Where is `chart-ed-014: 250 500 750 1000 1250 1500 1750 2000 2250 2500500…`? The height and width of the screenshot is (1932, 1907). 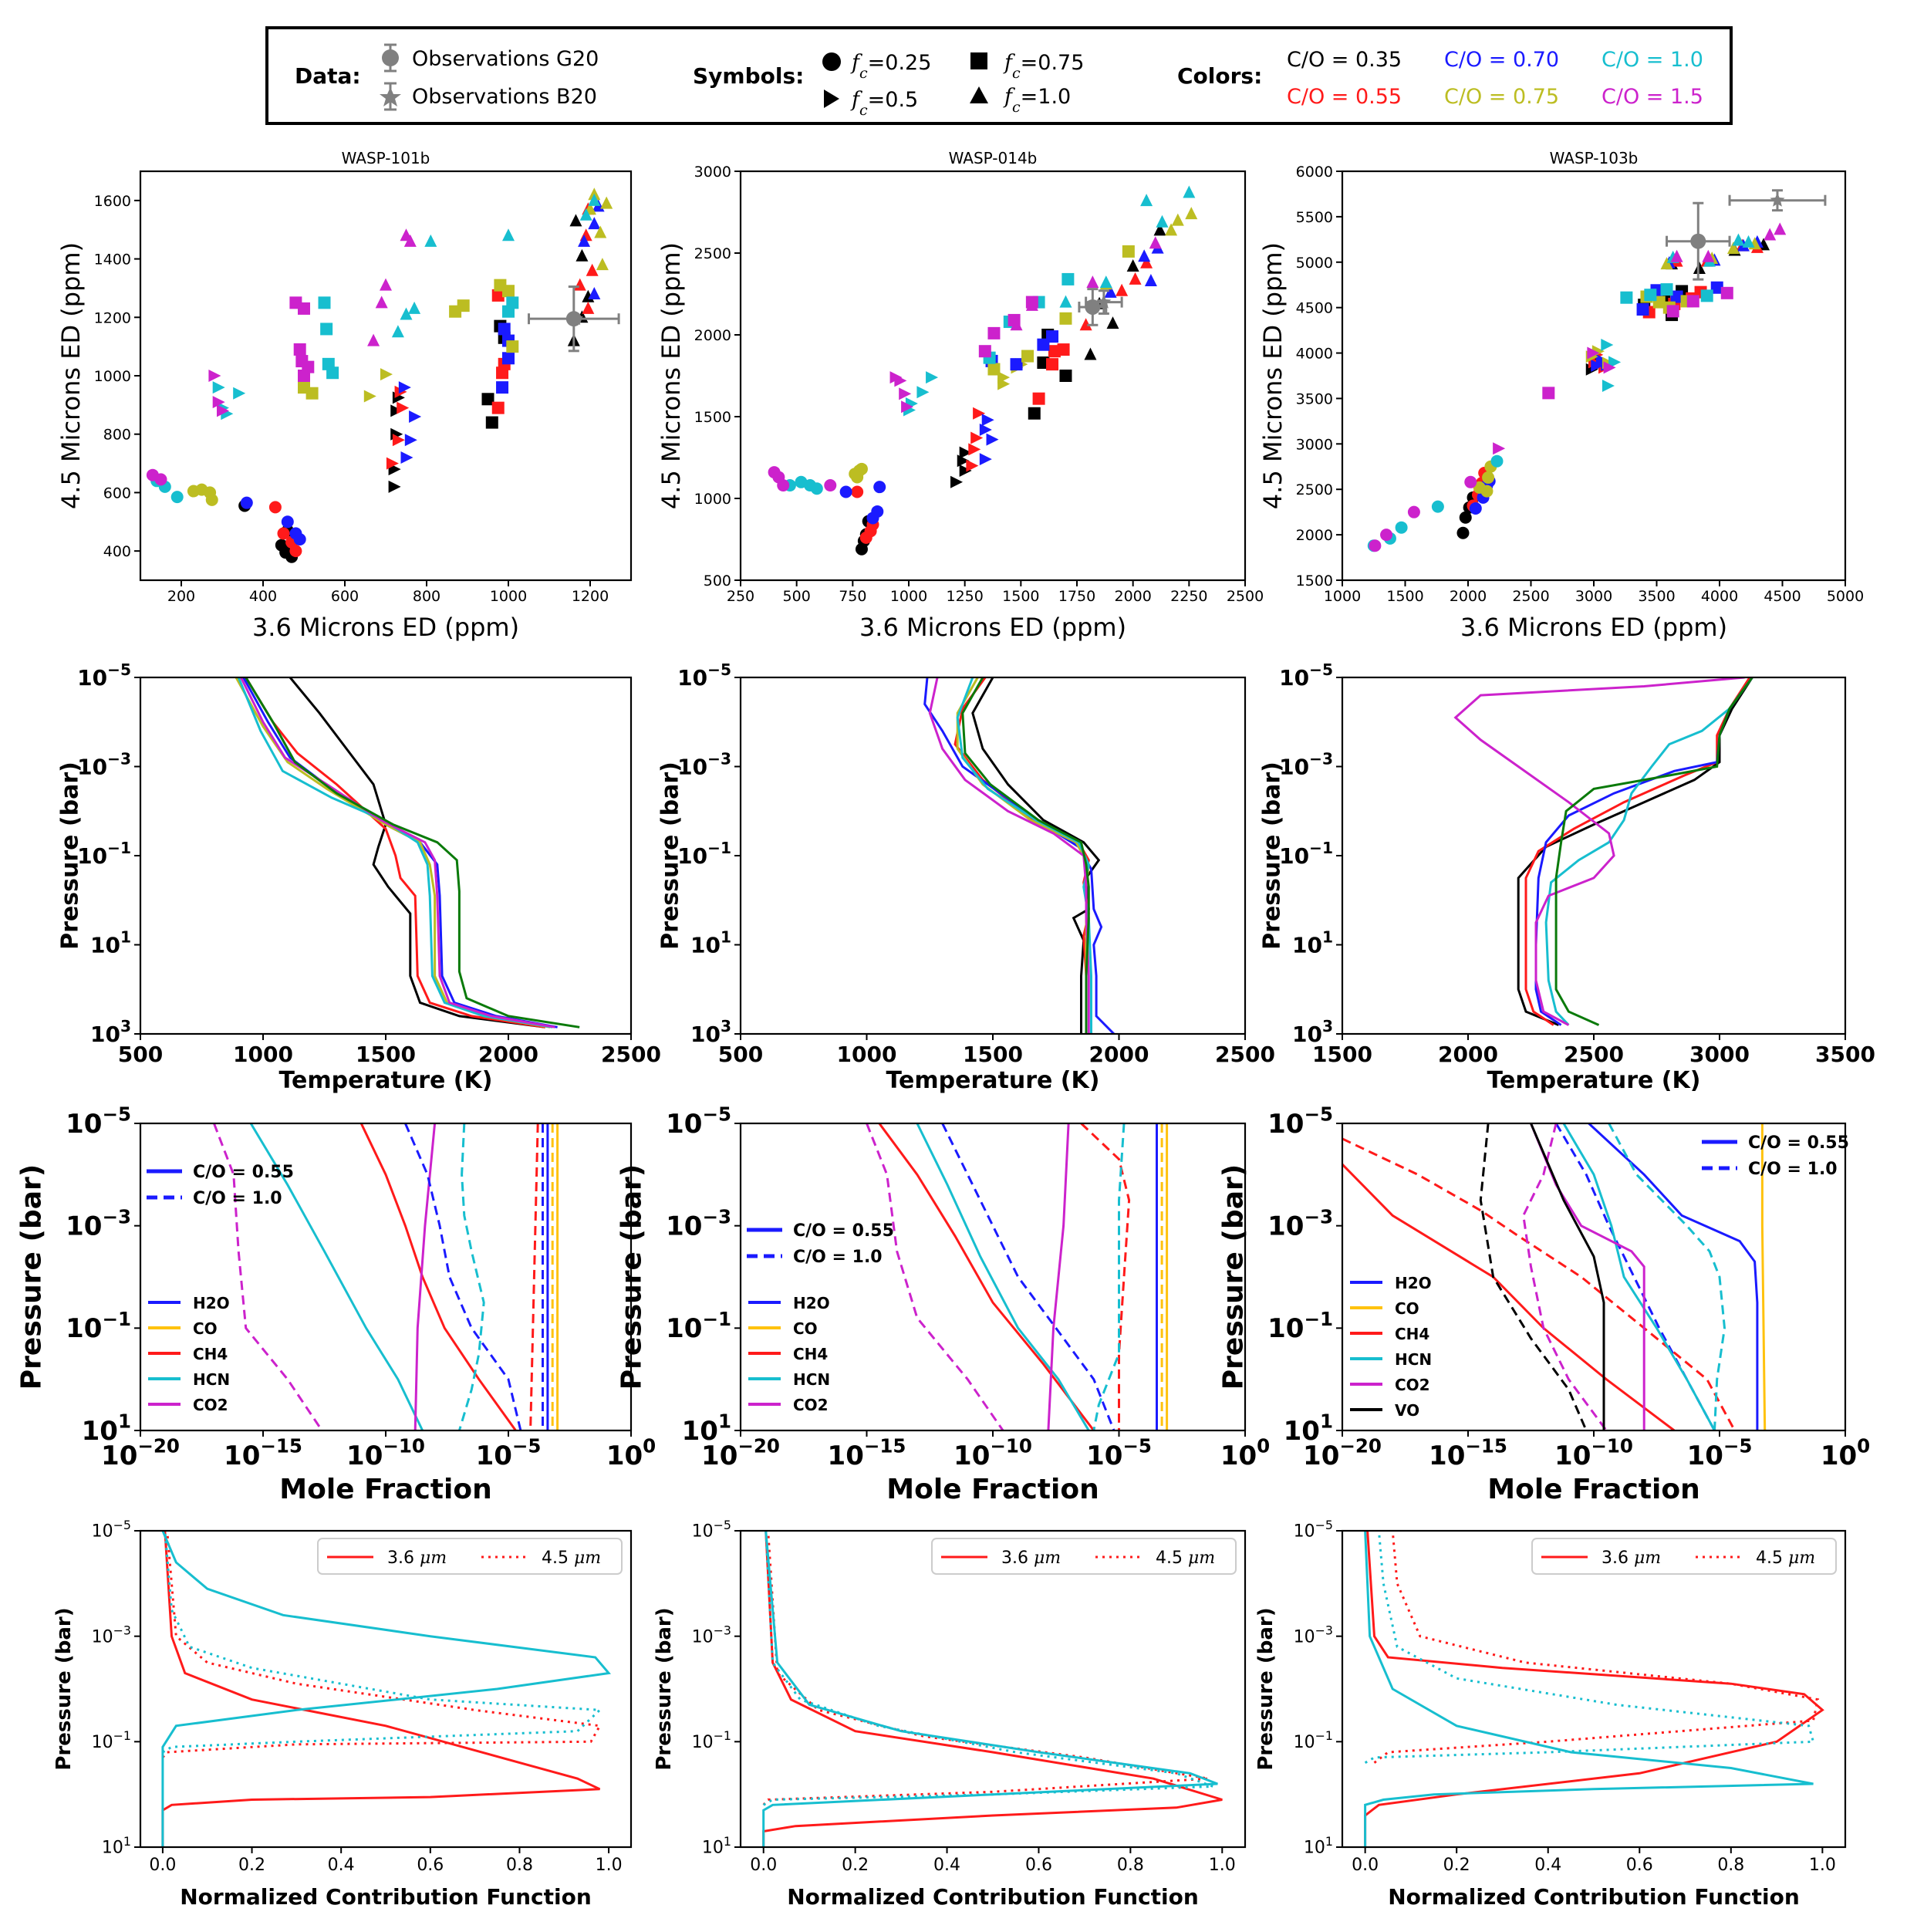 chart-ed-014: 250 500 750 1000 1250 1500 1750 2000 2250 2500500… is located at coordinates (960, 395).